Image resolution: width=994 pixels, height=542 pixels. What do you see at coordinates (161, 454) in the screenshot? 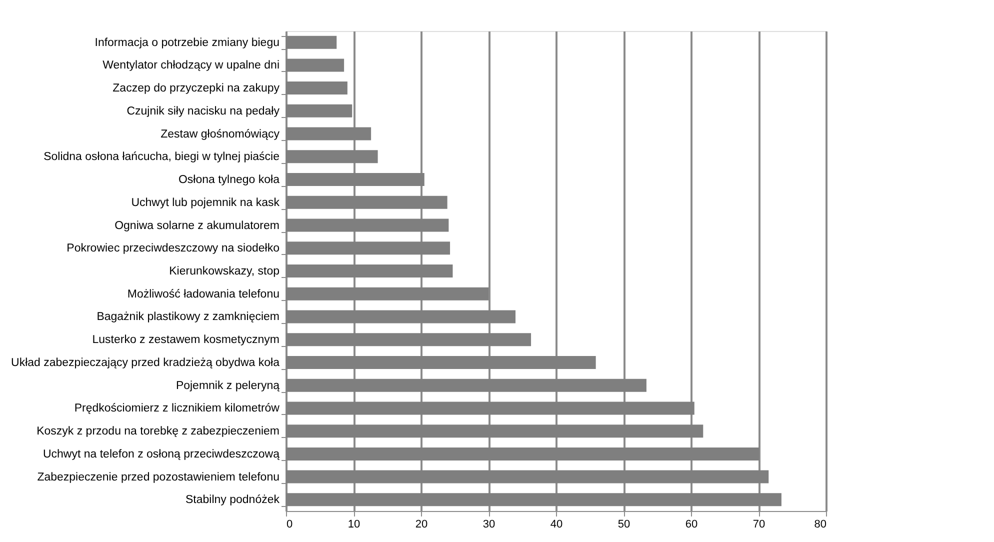
I see `y-tick-label: Uchwyt na telefon z osłoną przeciwdeszczową` at bounding box center [161, 454].